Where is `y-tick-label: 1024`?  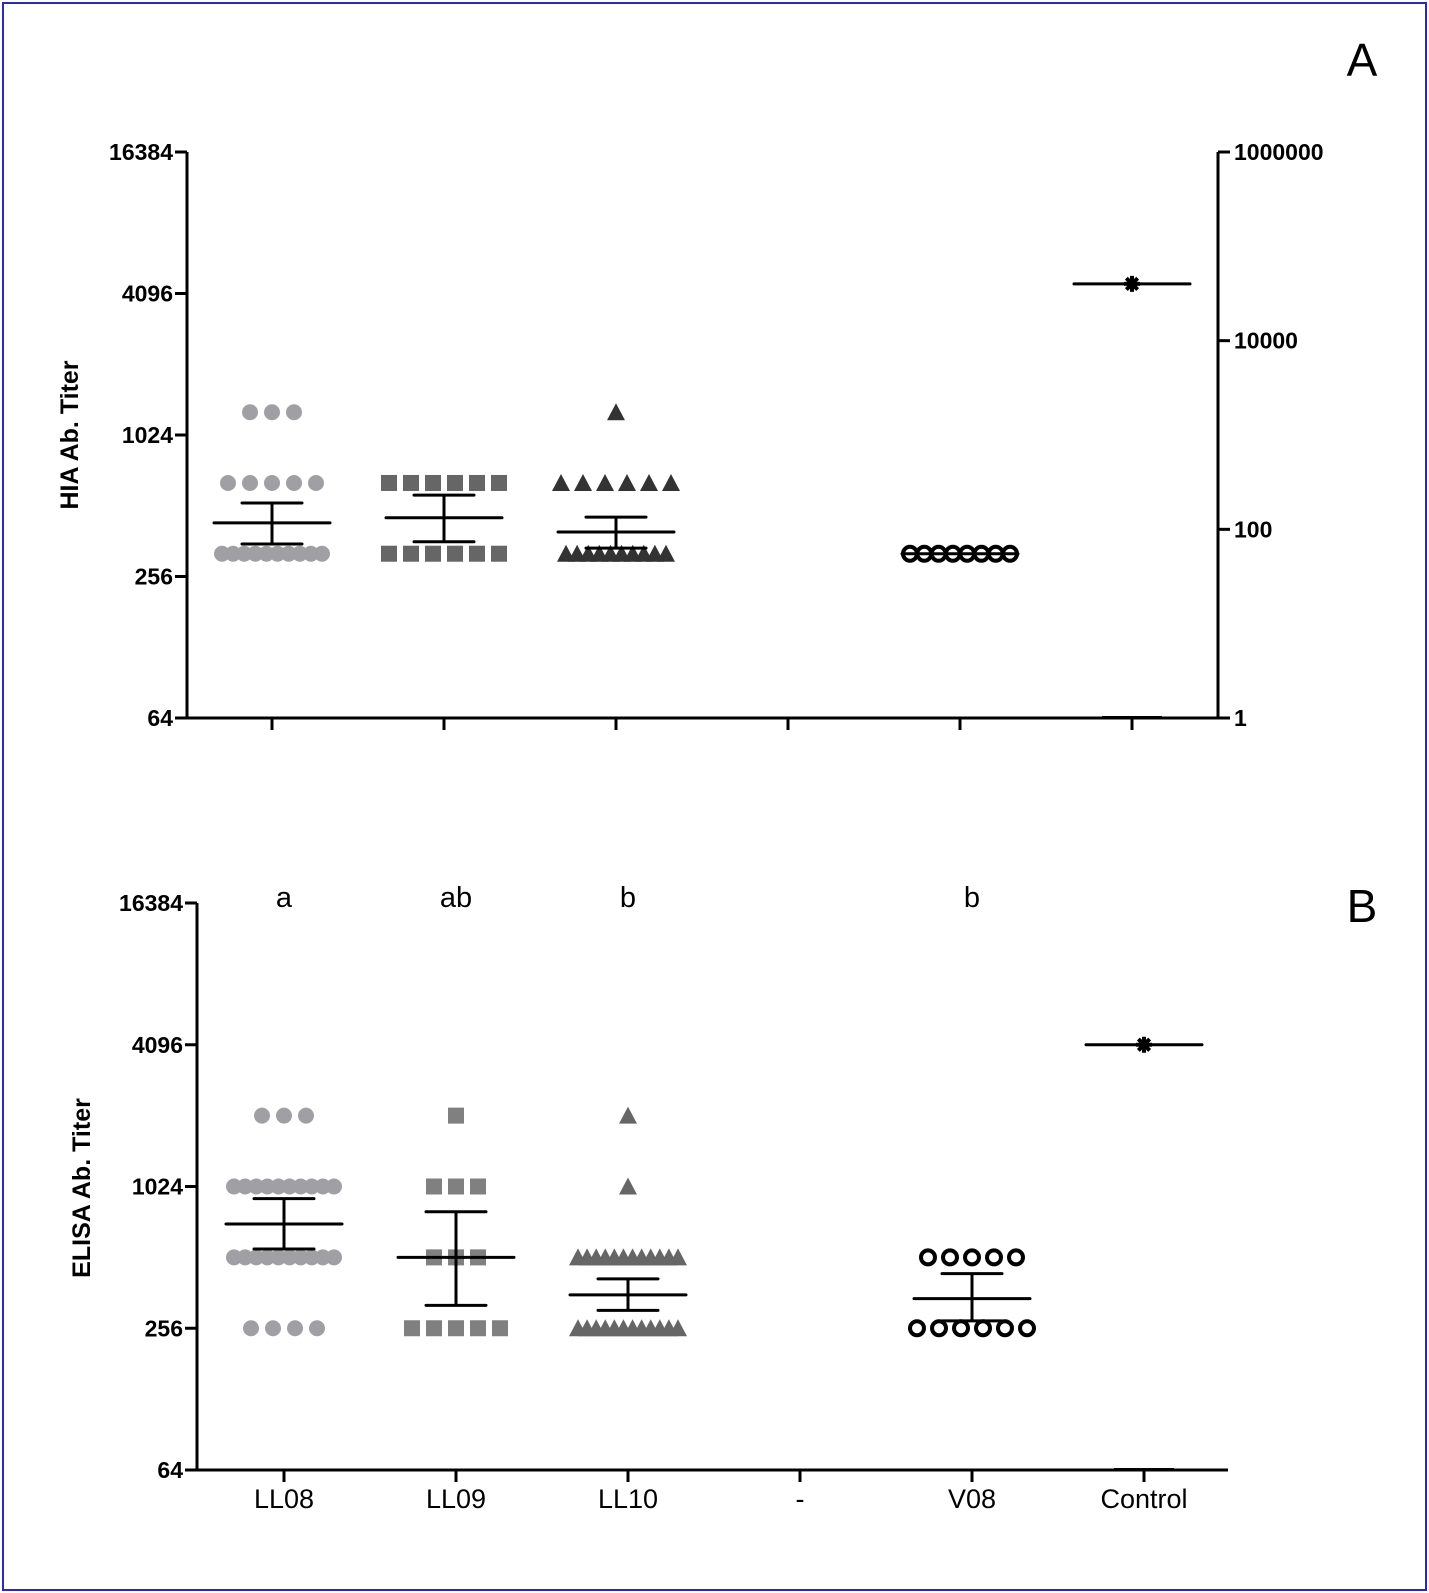
y-tick-label: 1024 is located at coordinates (157, 1187).